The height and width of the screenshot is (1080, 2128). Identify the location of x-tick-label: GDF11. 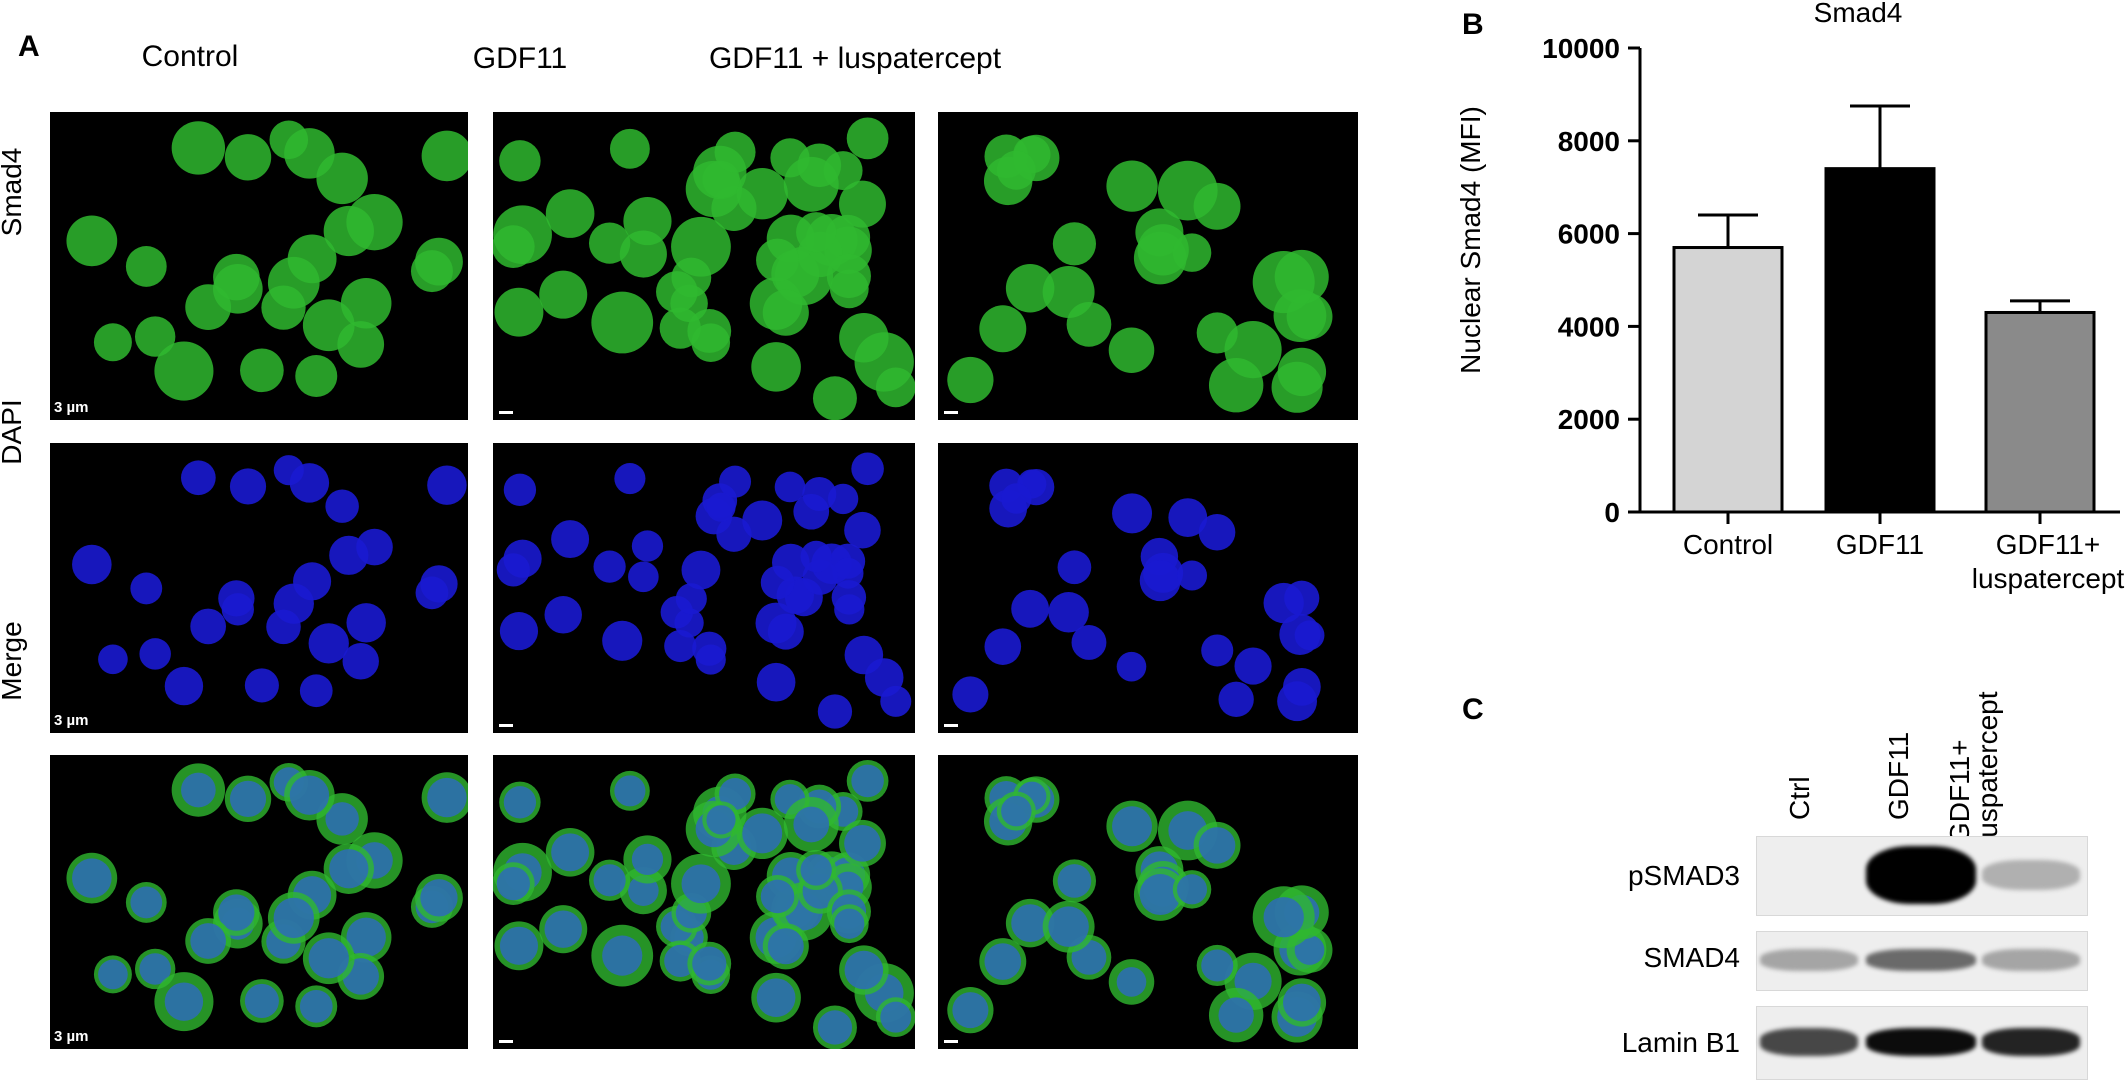
(1880, 544).